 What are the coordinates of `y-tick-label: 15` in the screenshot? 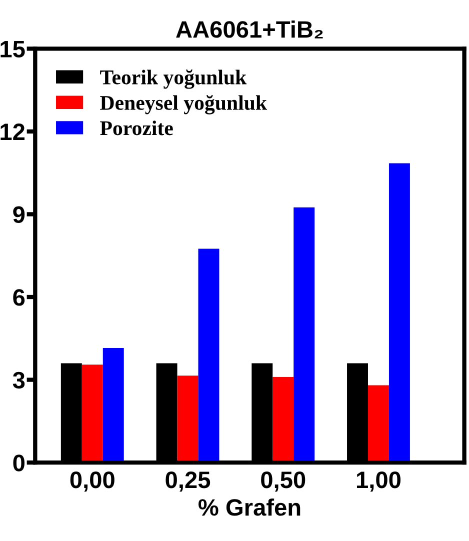 It's located at (12, 49).